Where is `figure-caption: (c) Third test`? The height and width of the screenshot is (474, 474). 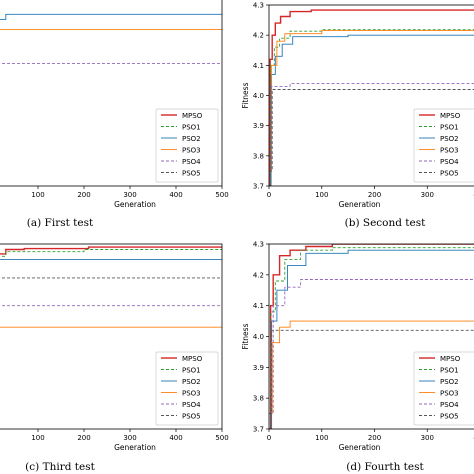 figure-caption: (c) Third test is located at coordinates (60, 467).